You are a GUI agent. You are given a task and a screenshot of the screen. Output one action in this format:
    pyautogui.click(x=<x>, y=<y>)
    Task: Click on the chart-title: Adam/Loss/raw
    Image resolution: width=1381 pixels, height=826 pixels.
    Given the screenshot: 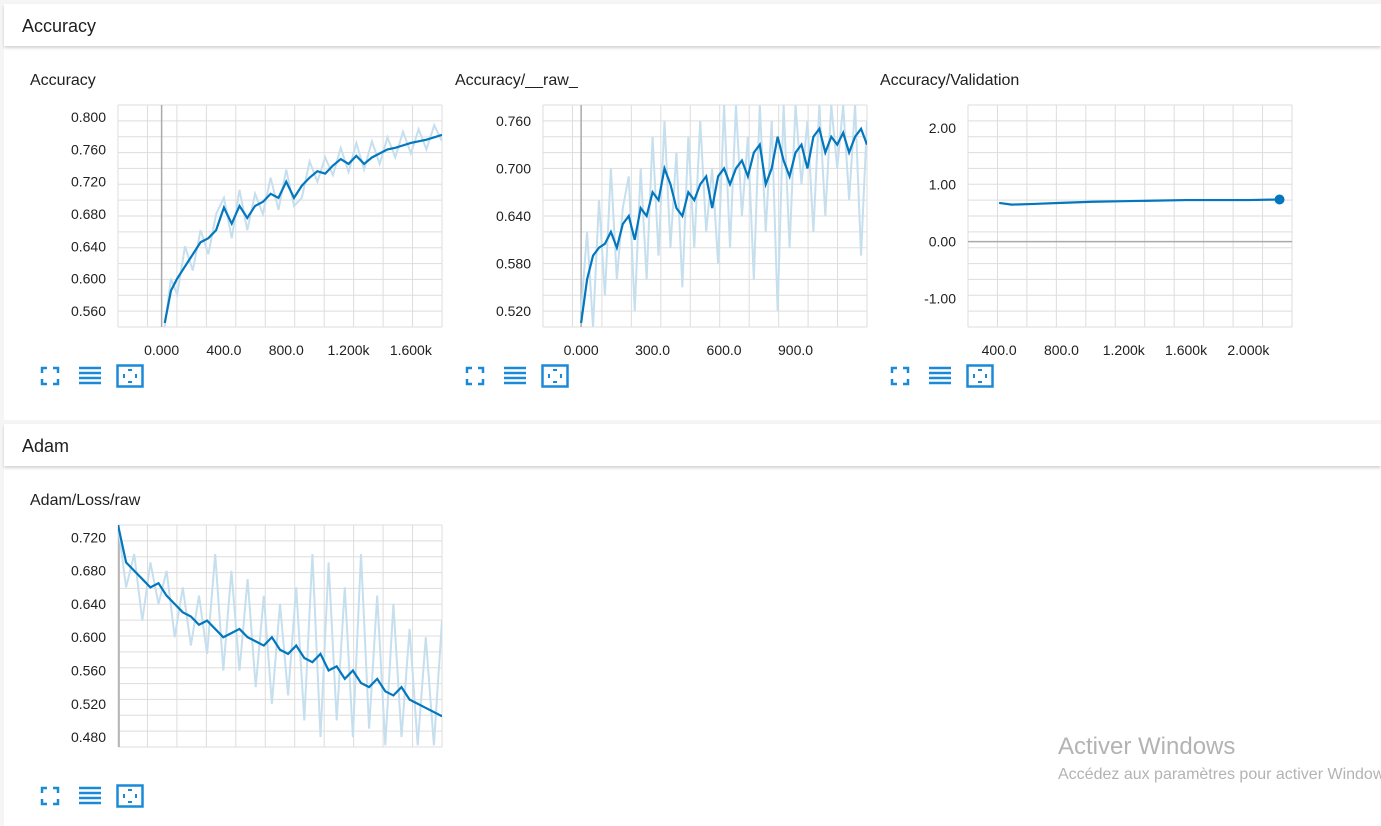 What is the action you would take?
    pyautogui.click(x=85, y=500)
    